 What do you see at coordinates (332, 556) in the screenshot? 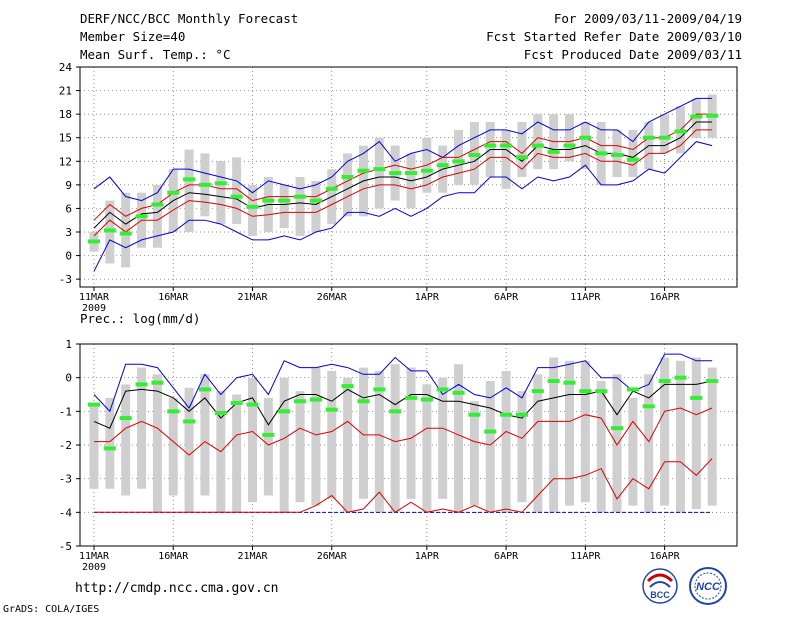
I see `precip-xtick-label: 26MAR` at bounding box center [332, 556].